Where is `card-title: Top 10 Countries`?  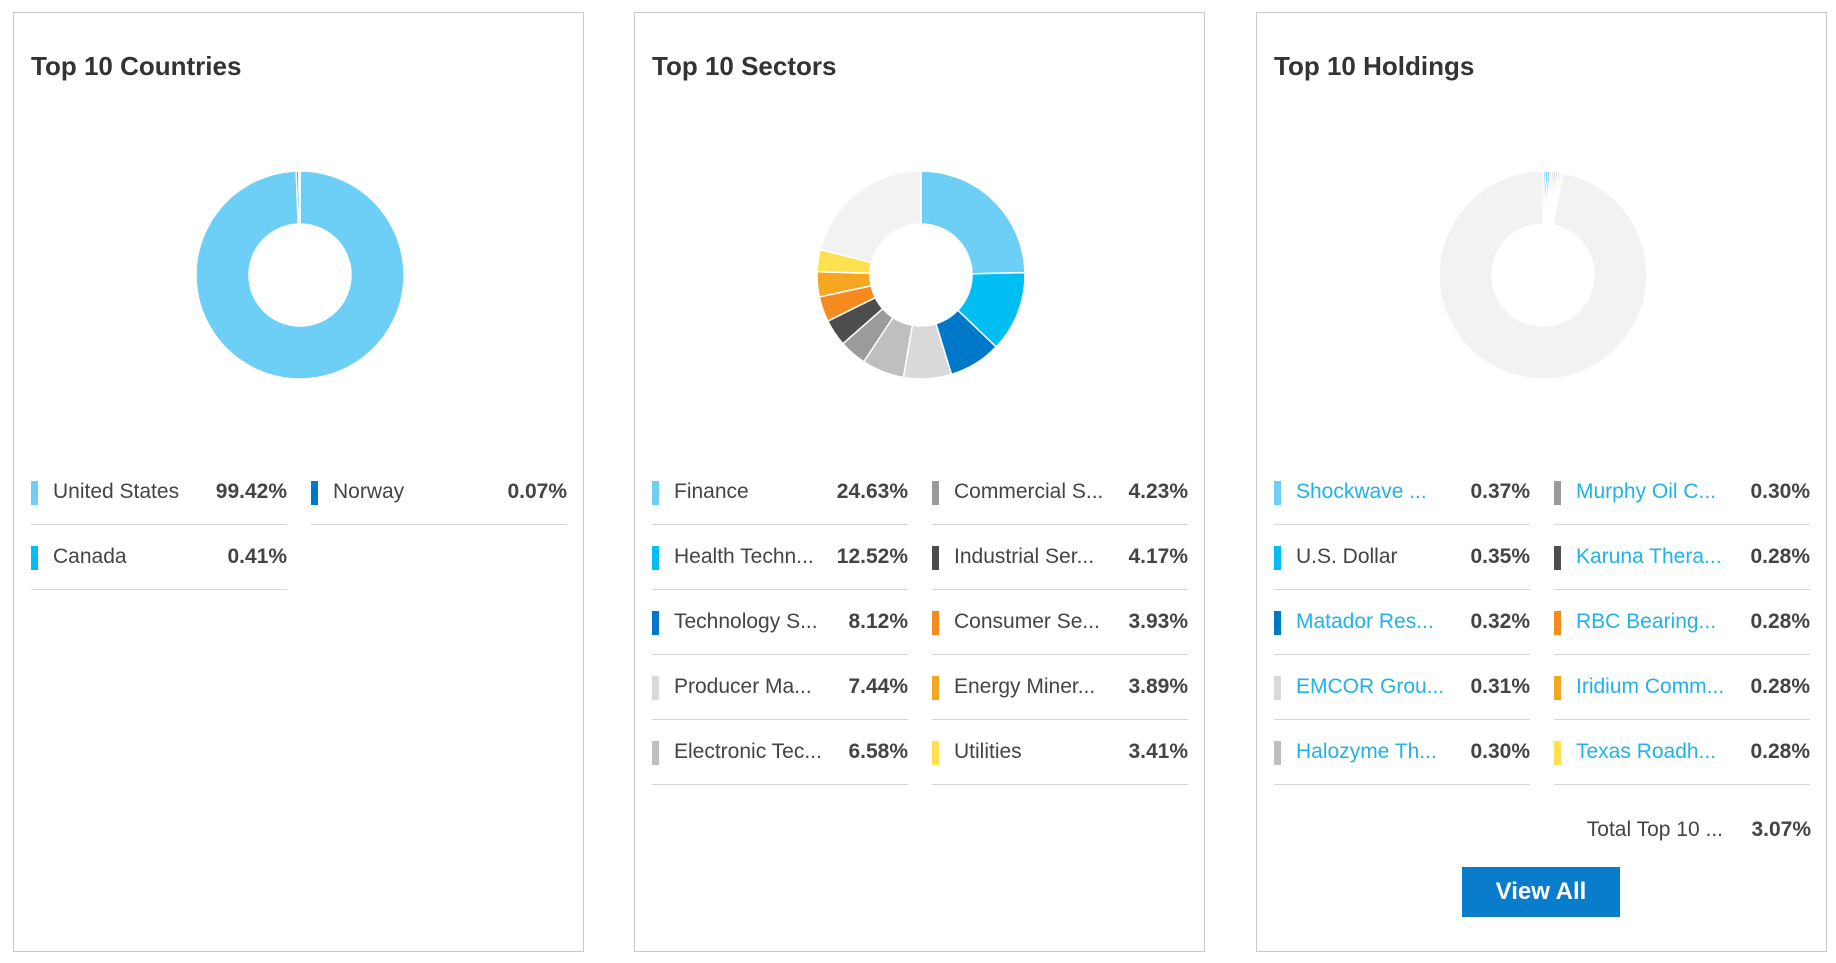 card-title: Top 10 Countries is located at coordinates (136, 66).